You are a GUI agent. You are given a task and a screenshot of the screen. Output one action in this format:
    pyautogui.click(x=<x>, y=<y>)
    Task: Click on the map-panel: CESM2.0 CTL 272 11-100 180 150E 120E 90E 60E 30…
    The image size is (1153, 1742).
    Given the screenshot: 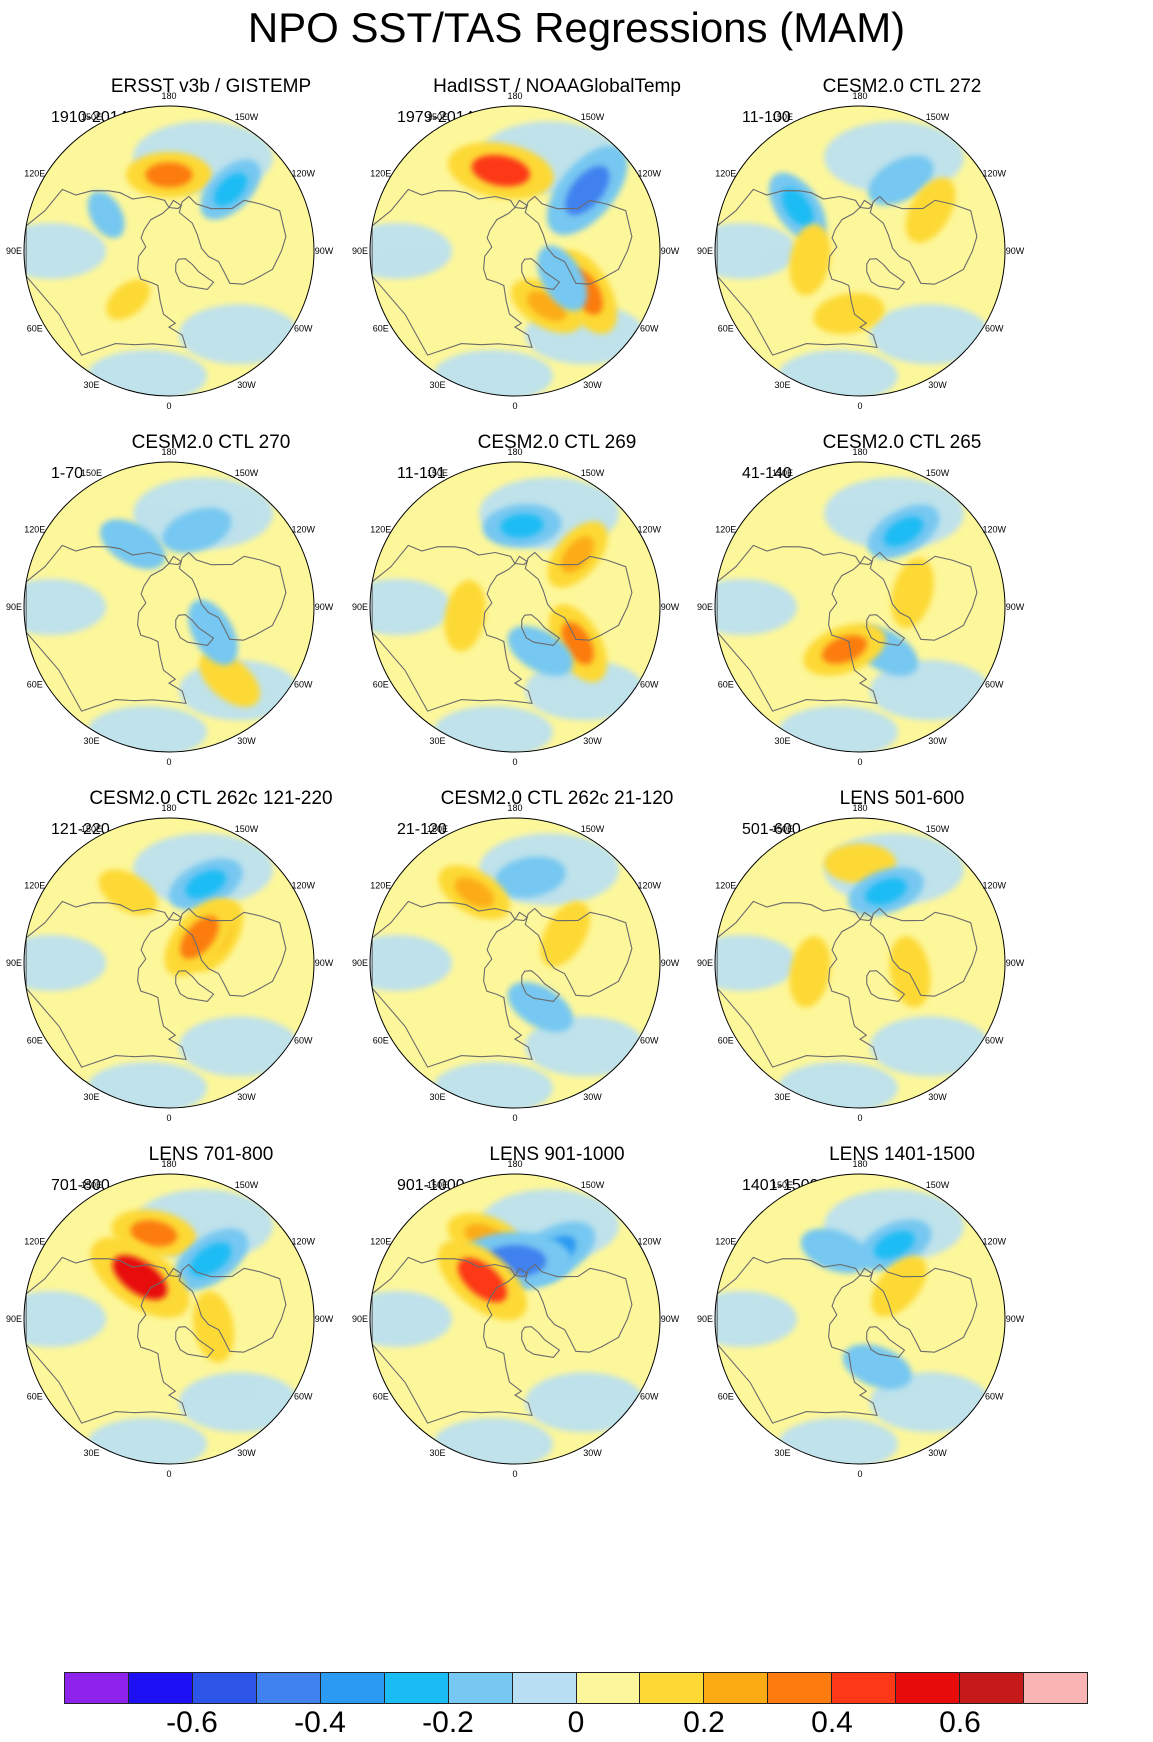 What is the action you would take?
    pyautogui.click(x=895, y=273)
    